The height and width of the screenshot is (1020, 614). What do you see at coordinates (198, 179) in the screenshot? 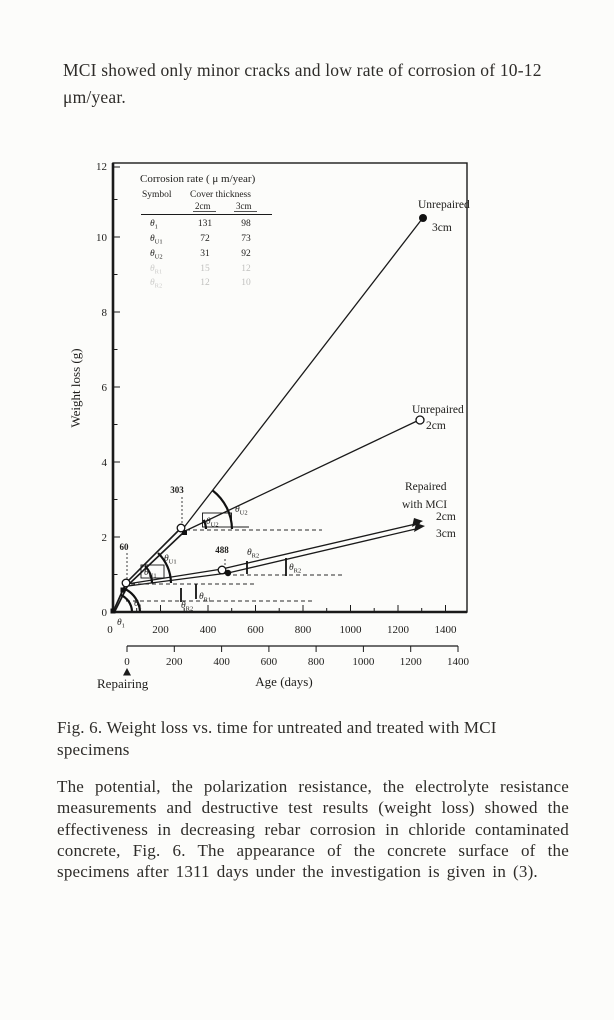
I see `legend-title: Corrosion rate ( μ m/year)` at bounding box center [198, 179].